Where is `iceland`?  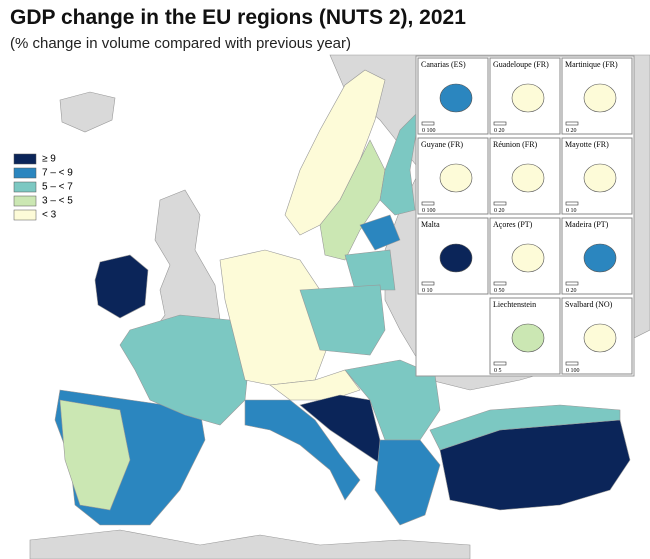
iceland is located at coordinates (87, 112).